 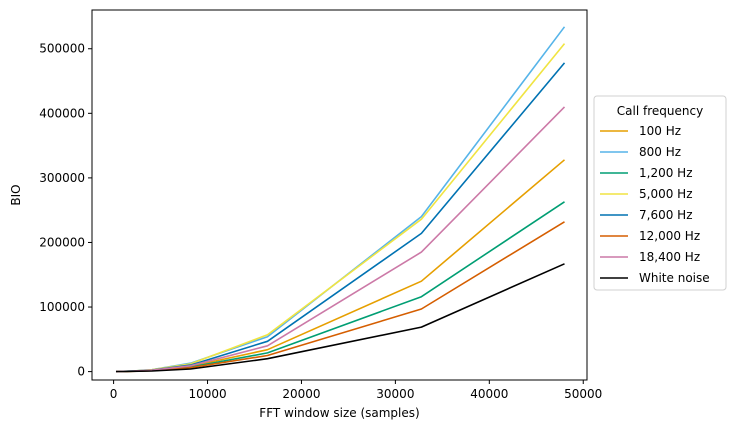 I want to click on x-tick-label: 20000, so click(x=301, y=394).